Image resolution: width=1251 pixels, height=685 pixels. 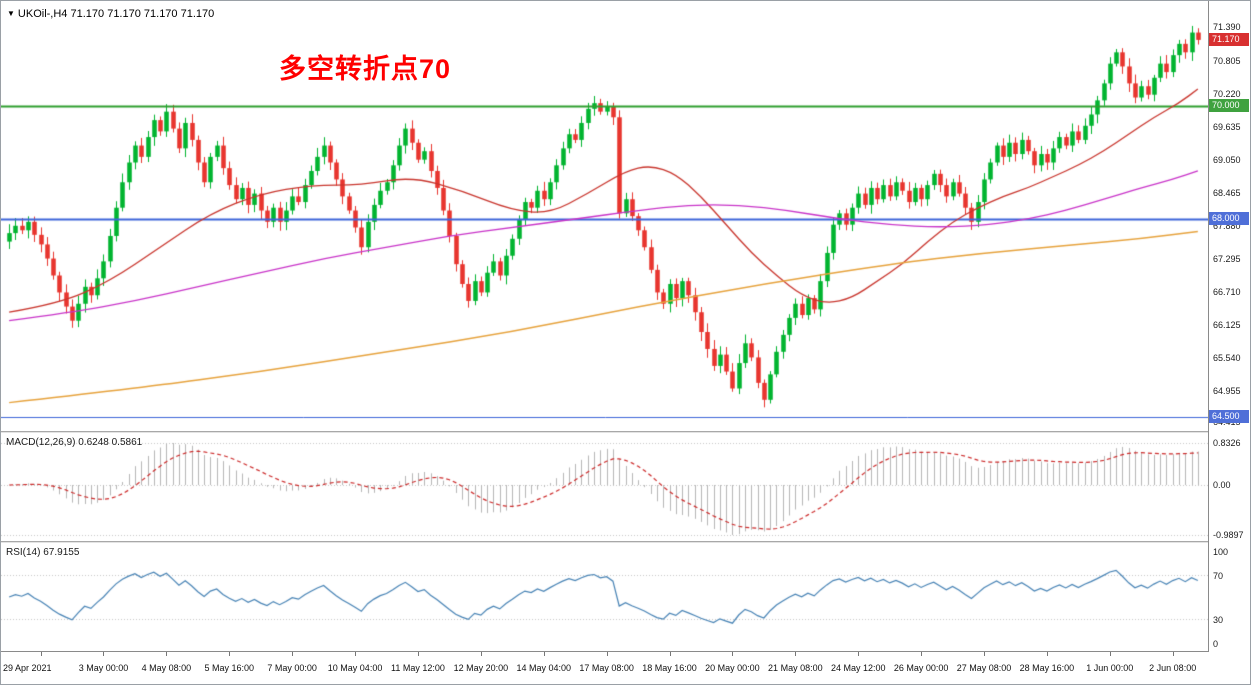 I want to click on price-tick: 71.390, so click(x=1227, y=27).